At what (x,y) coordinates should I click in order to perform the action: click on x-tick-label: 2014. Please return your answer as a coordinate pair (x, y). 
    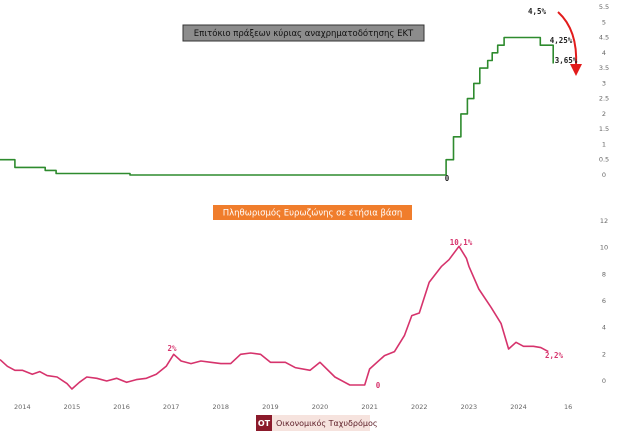
    Looking at the image, I should click on (22, 407).